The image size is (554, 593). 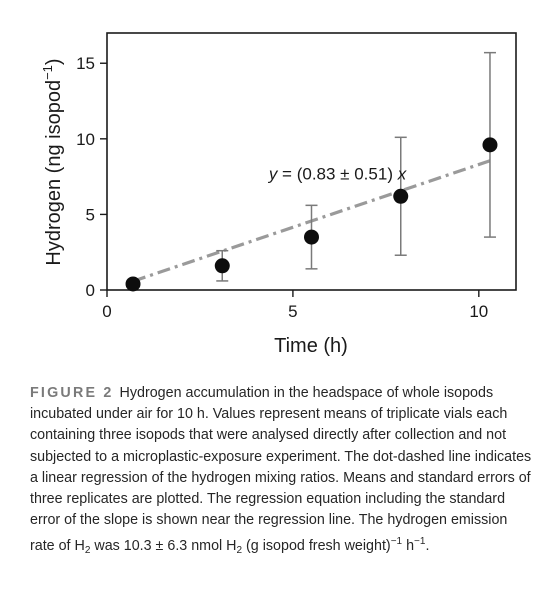 What do you see at coordinates (311, 346) in the screenshot?
I see `x-axis-title: Time (h)` at bounding box center [311, 346].